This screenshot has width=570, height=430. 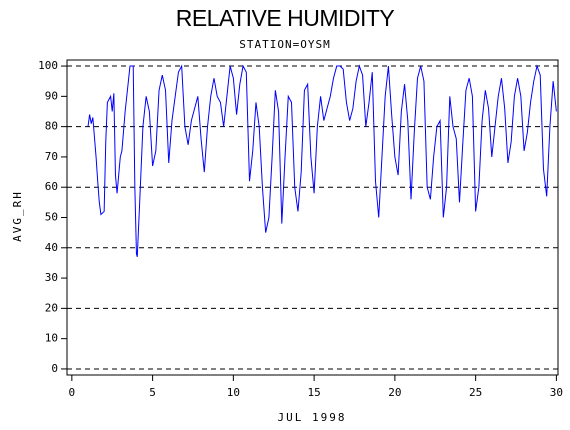 What do you see at coordinates (51, 95) in the screenshot?
I see `y-tick-label: 90` at bounding box center [51, 95].